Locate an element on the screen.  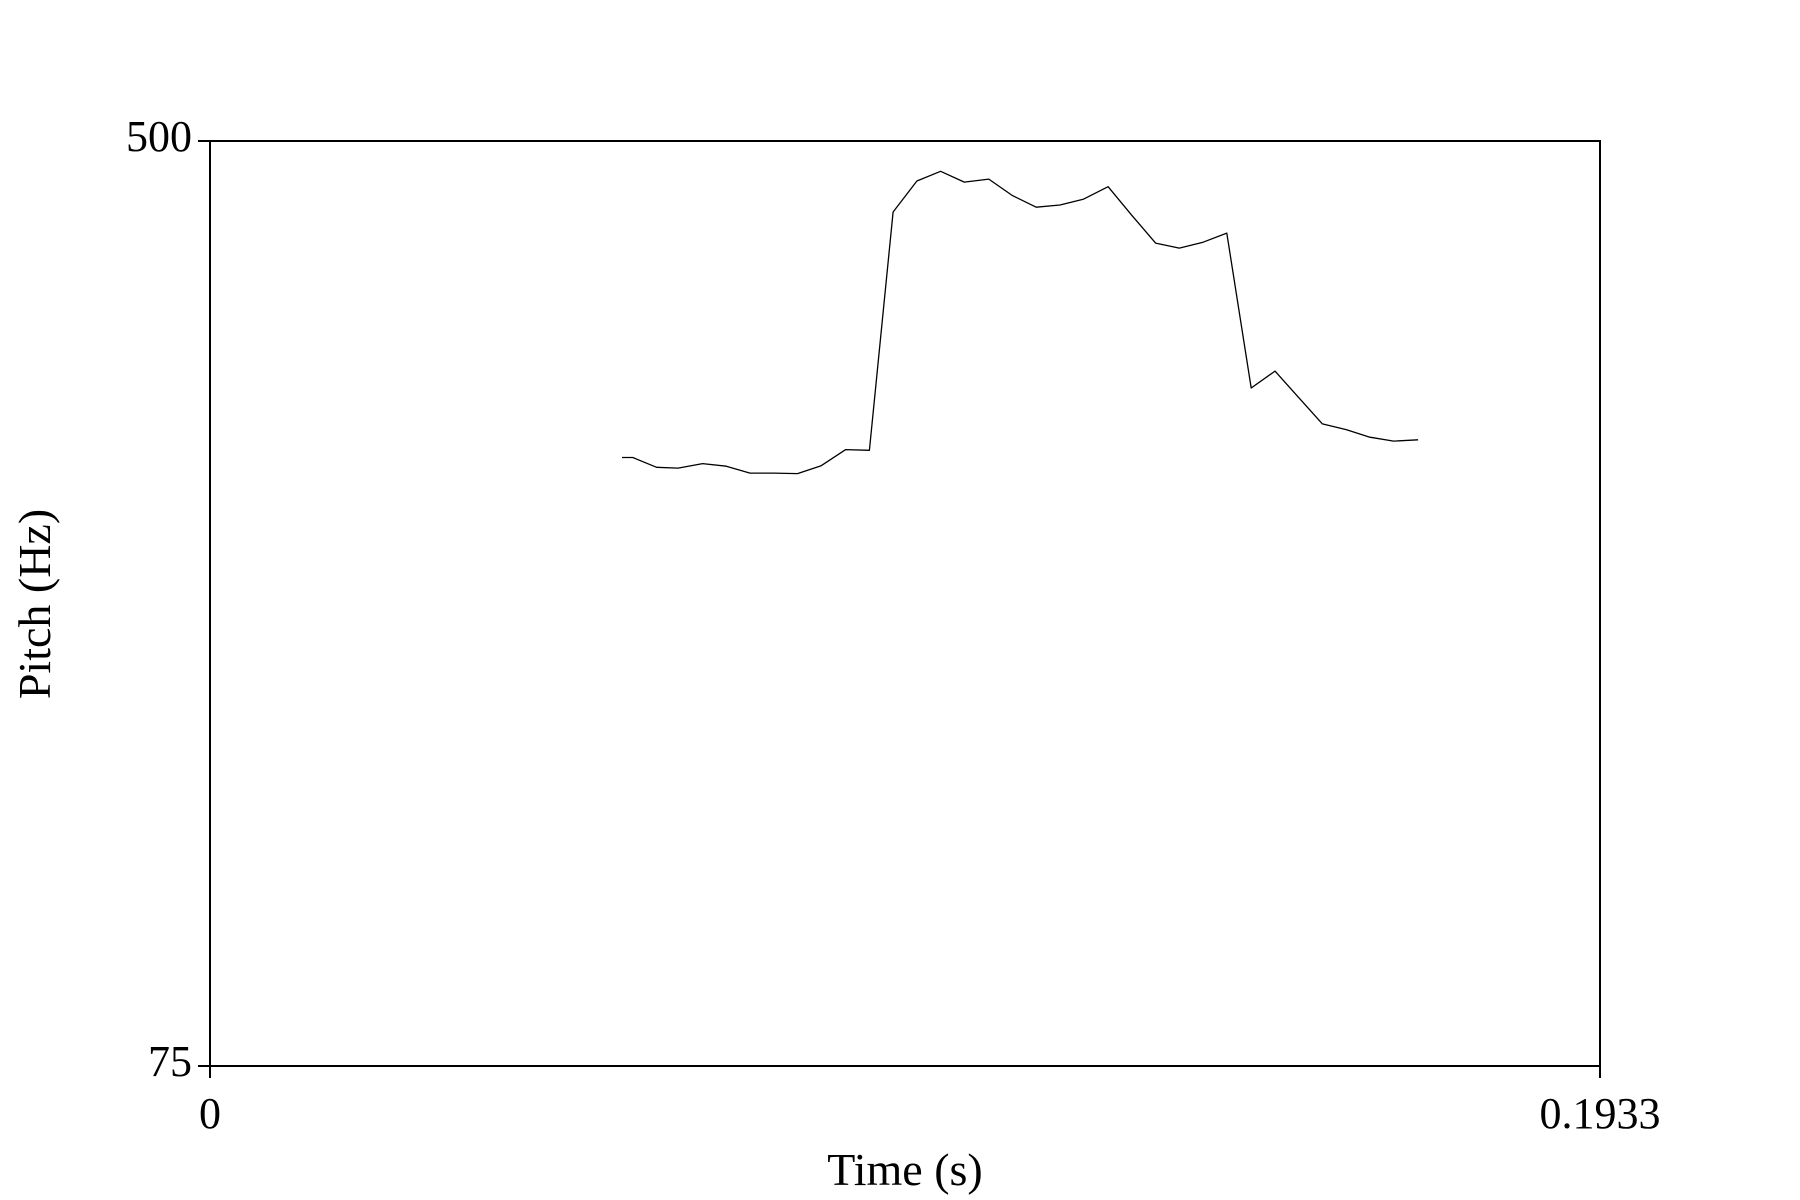
y-axis-label: Pitch (Hz) is located at coordinates (34, 604).